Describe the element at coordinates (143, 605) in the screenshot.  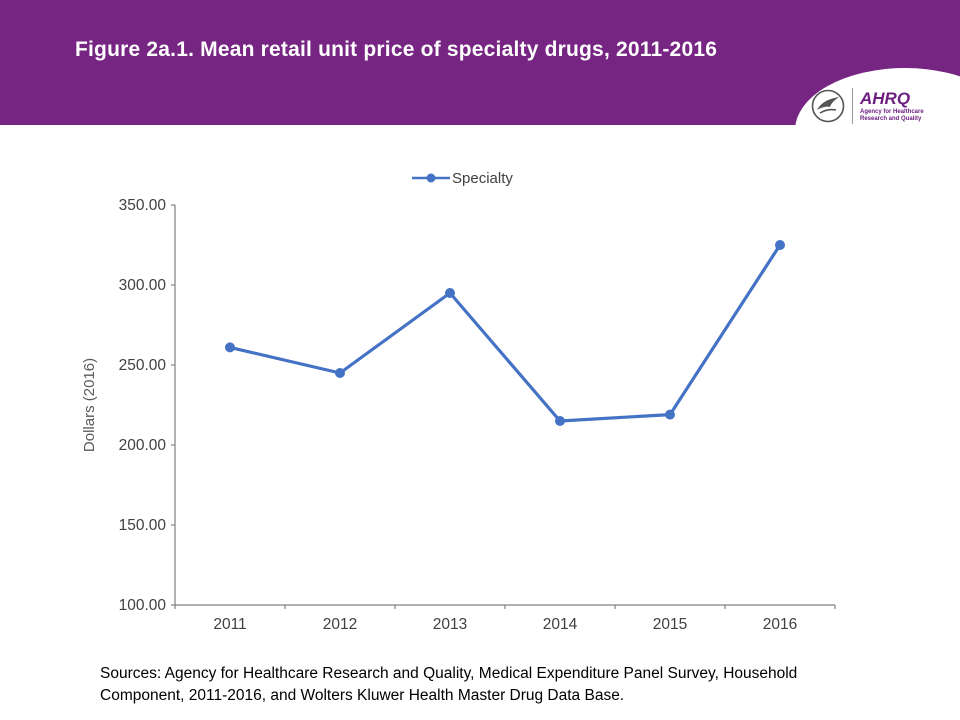
I see `y-tick-label: 100.00` at that location.